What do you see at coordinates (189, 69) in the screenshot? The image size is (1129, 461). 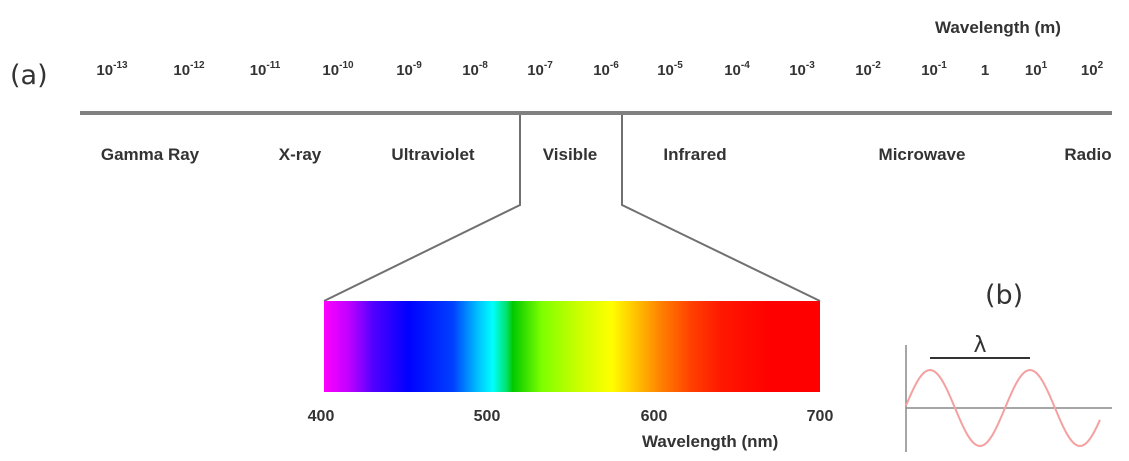 I see `tick-label: 10⁻¹²` at bounding box center [189, 69].